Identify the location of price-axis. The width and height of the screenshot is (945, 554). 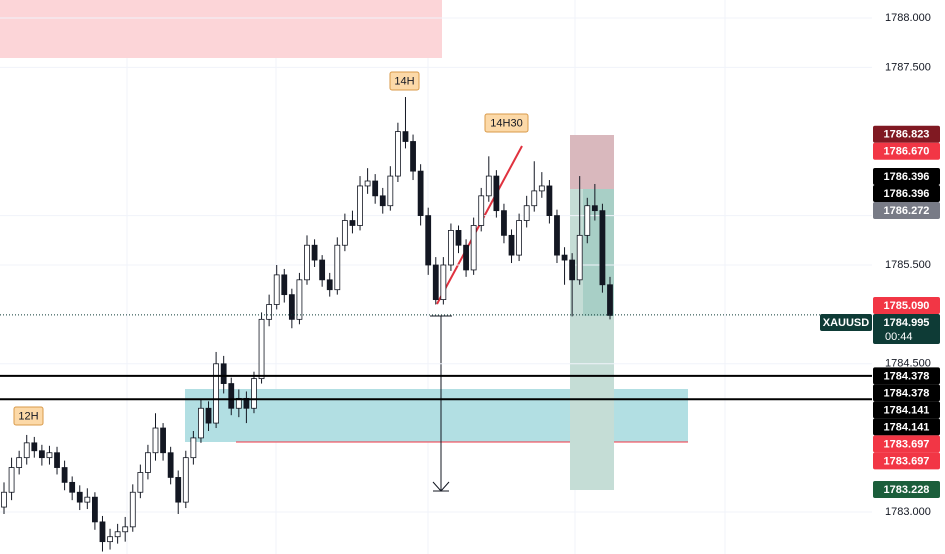
(908, 277).